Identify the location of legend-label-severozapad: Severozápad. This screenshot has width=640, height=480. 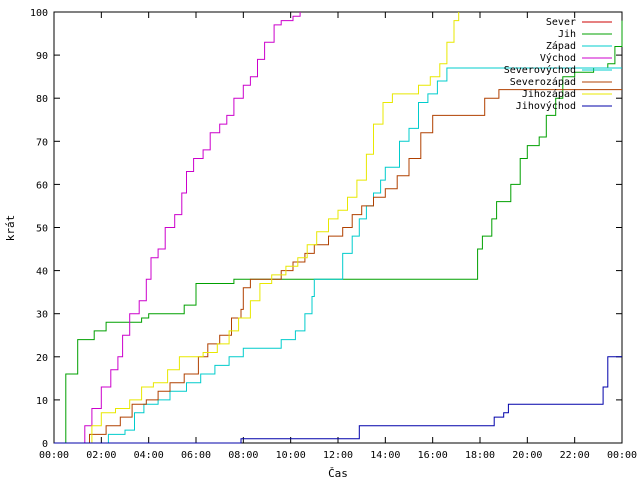
(543, 82).